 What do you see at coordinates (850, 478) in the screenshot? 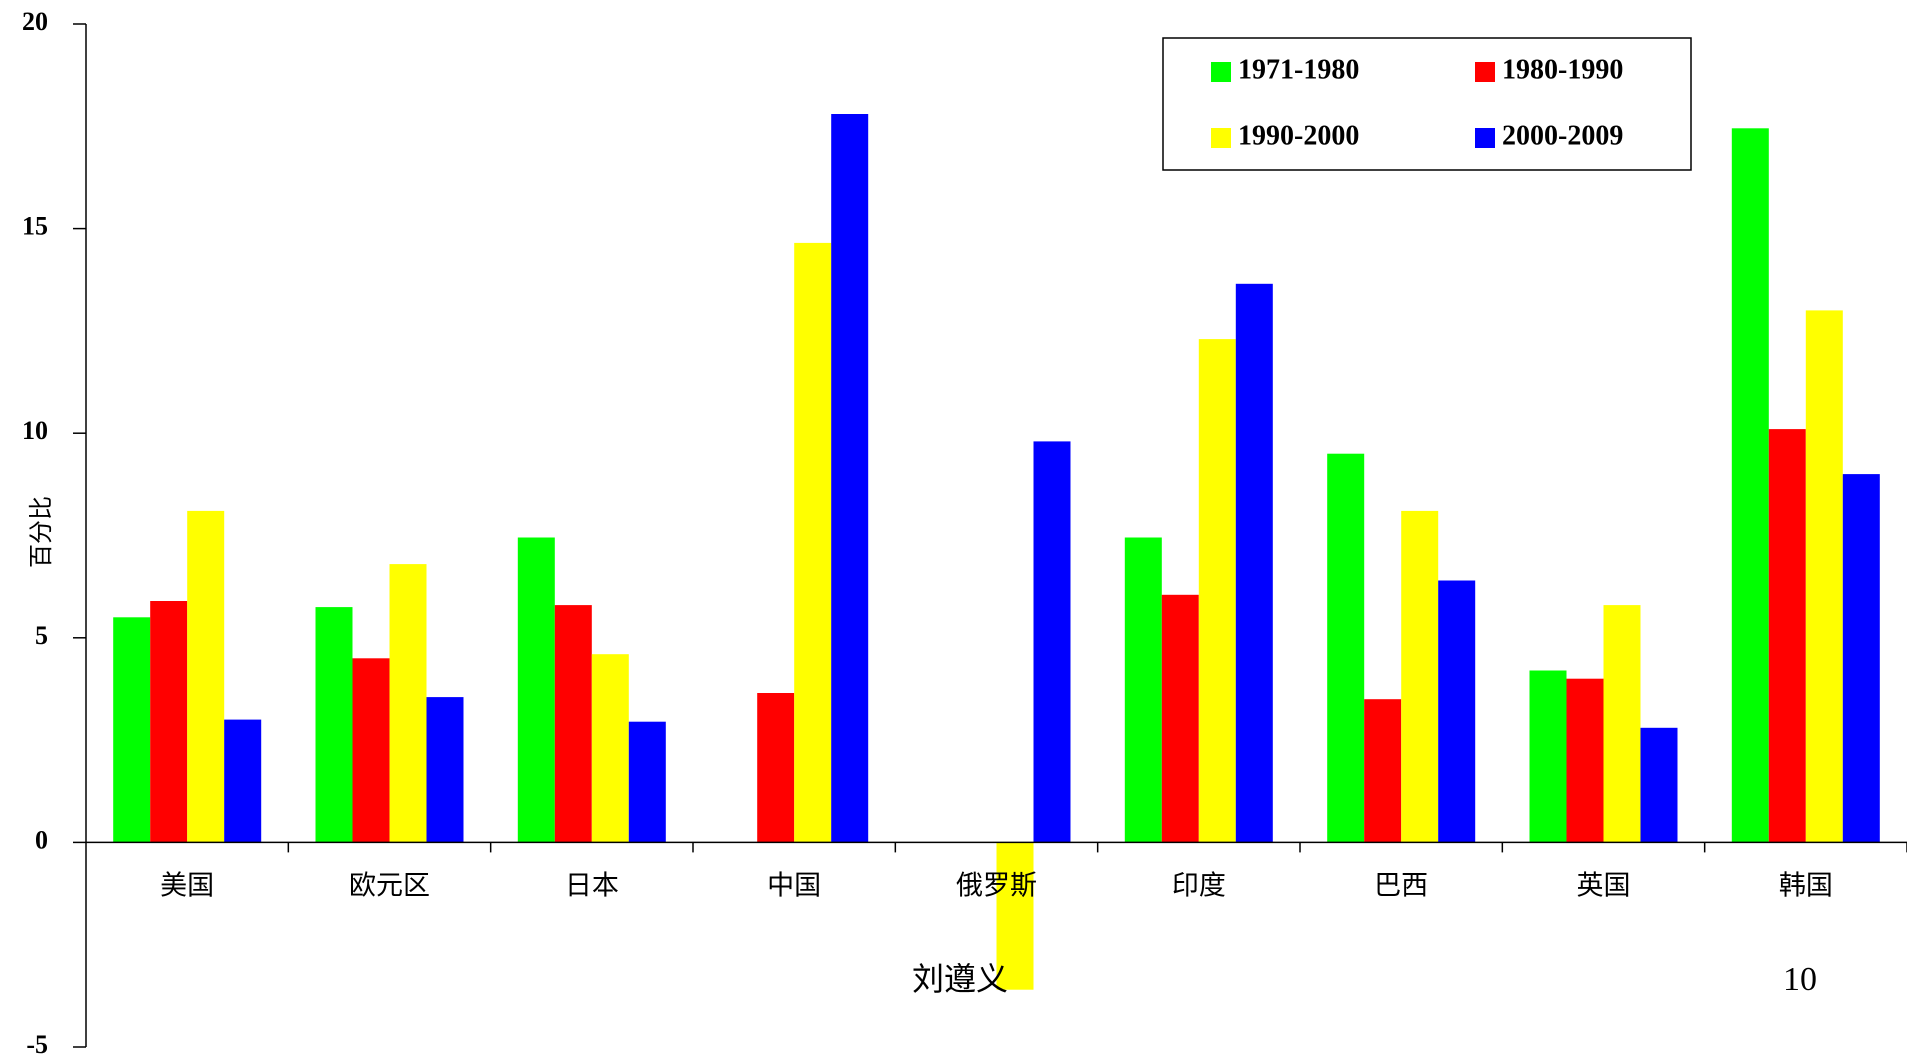
I see `bar-2000-2009-中国` at bounding box center [850, 478].